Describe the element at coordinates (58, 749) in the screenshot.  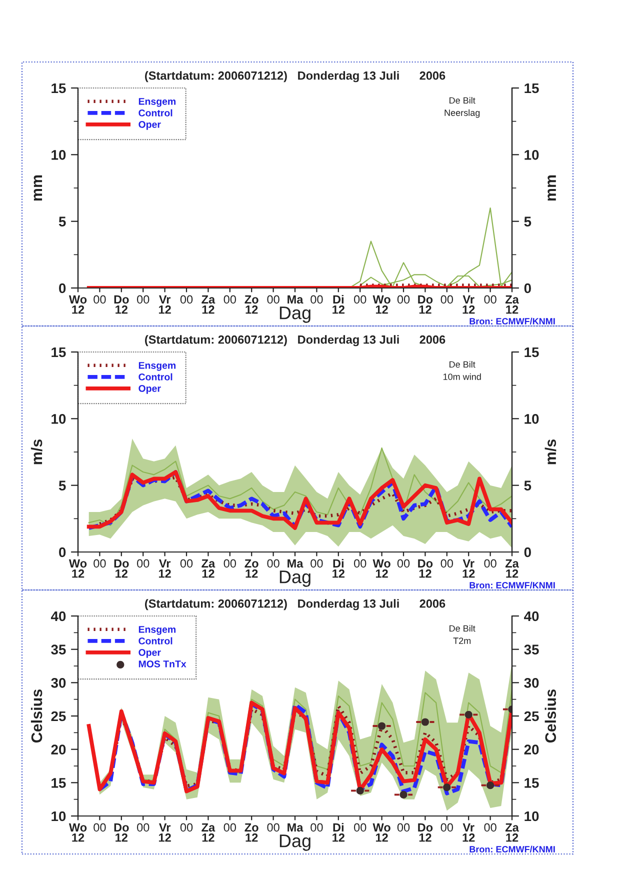
I see `y-tick-label: 20` at that location.